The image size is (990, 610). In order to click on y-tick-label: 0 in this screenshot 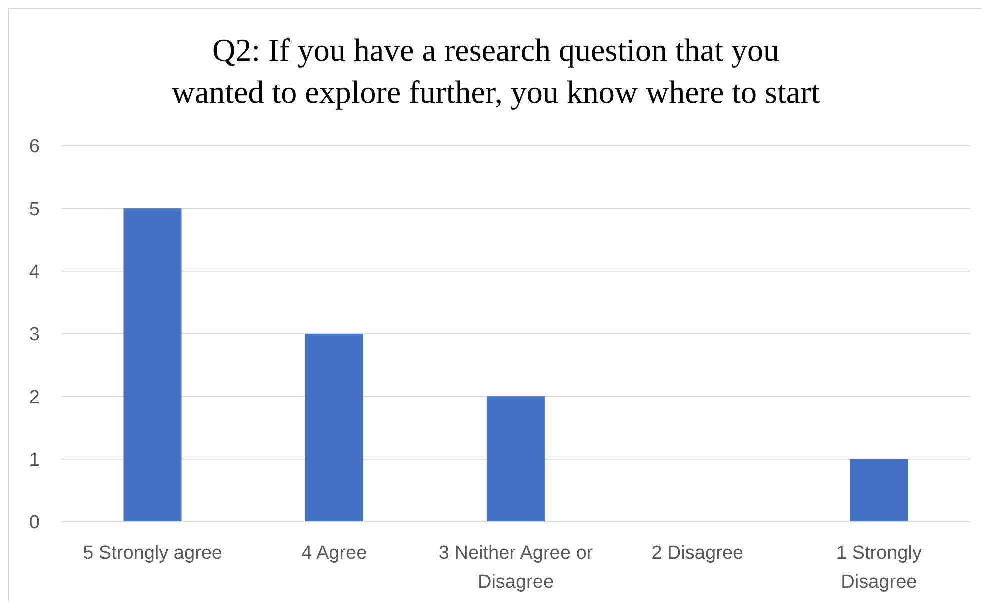, I will do `click(34, 523)`.